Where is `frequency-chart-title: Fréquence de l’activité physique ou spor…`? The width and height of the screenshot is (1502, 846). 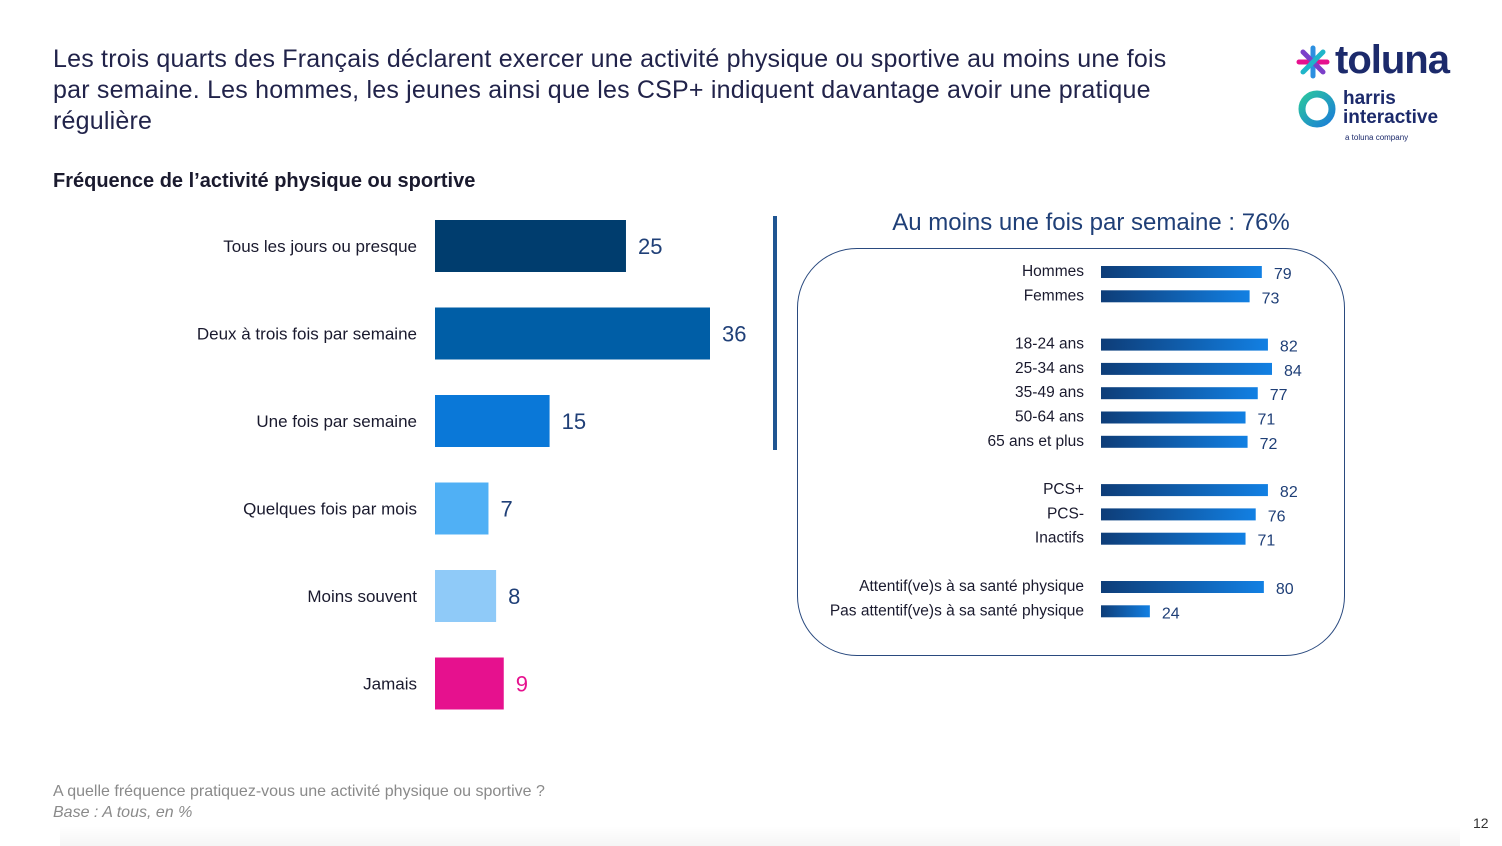 frequency-chart-title: Fréquence de l’activité physique ou spor… is located at coordinates (264, 181).